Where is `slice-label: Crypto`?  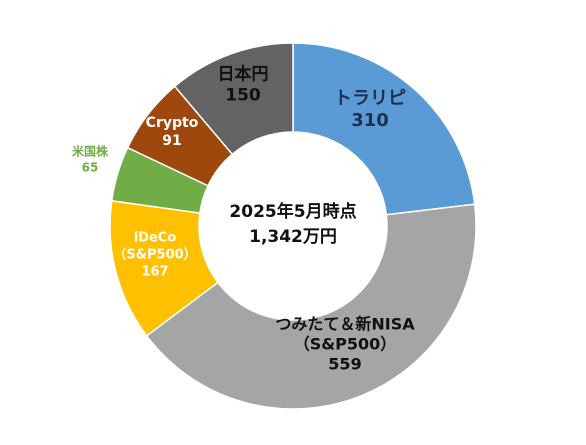
slice-label: Crypto is located at coordinates (172, 123).